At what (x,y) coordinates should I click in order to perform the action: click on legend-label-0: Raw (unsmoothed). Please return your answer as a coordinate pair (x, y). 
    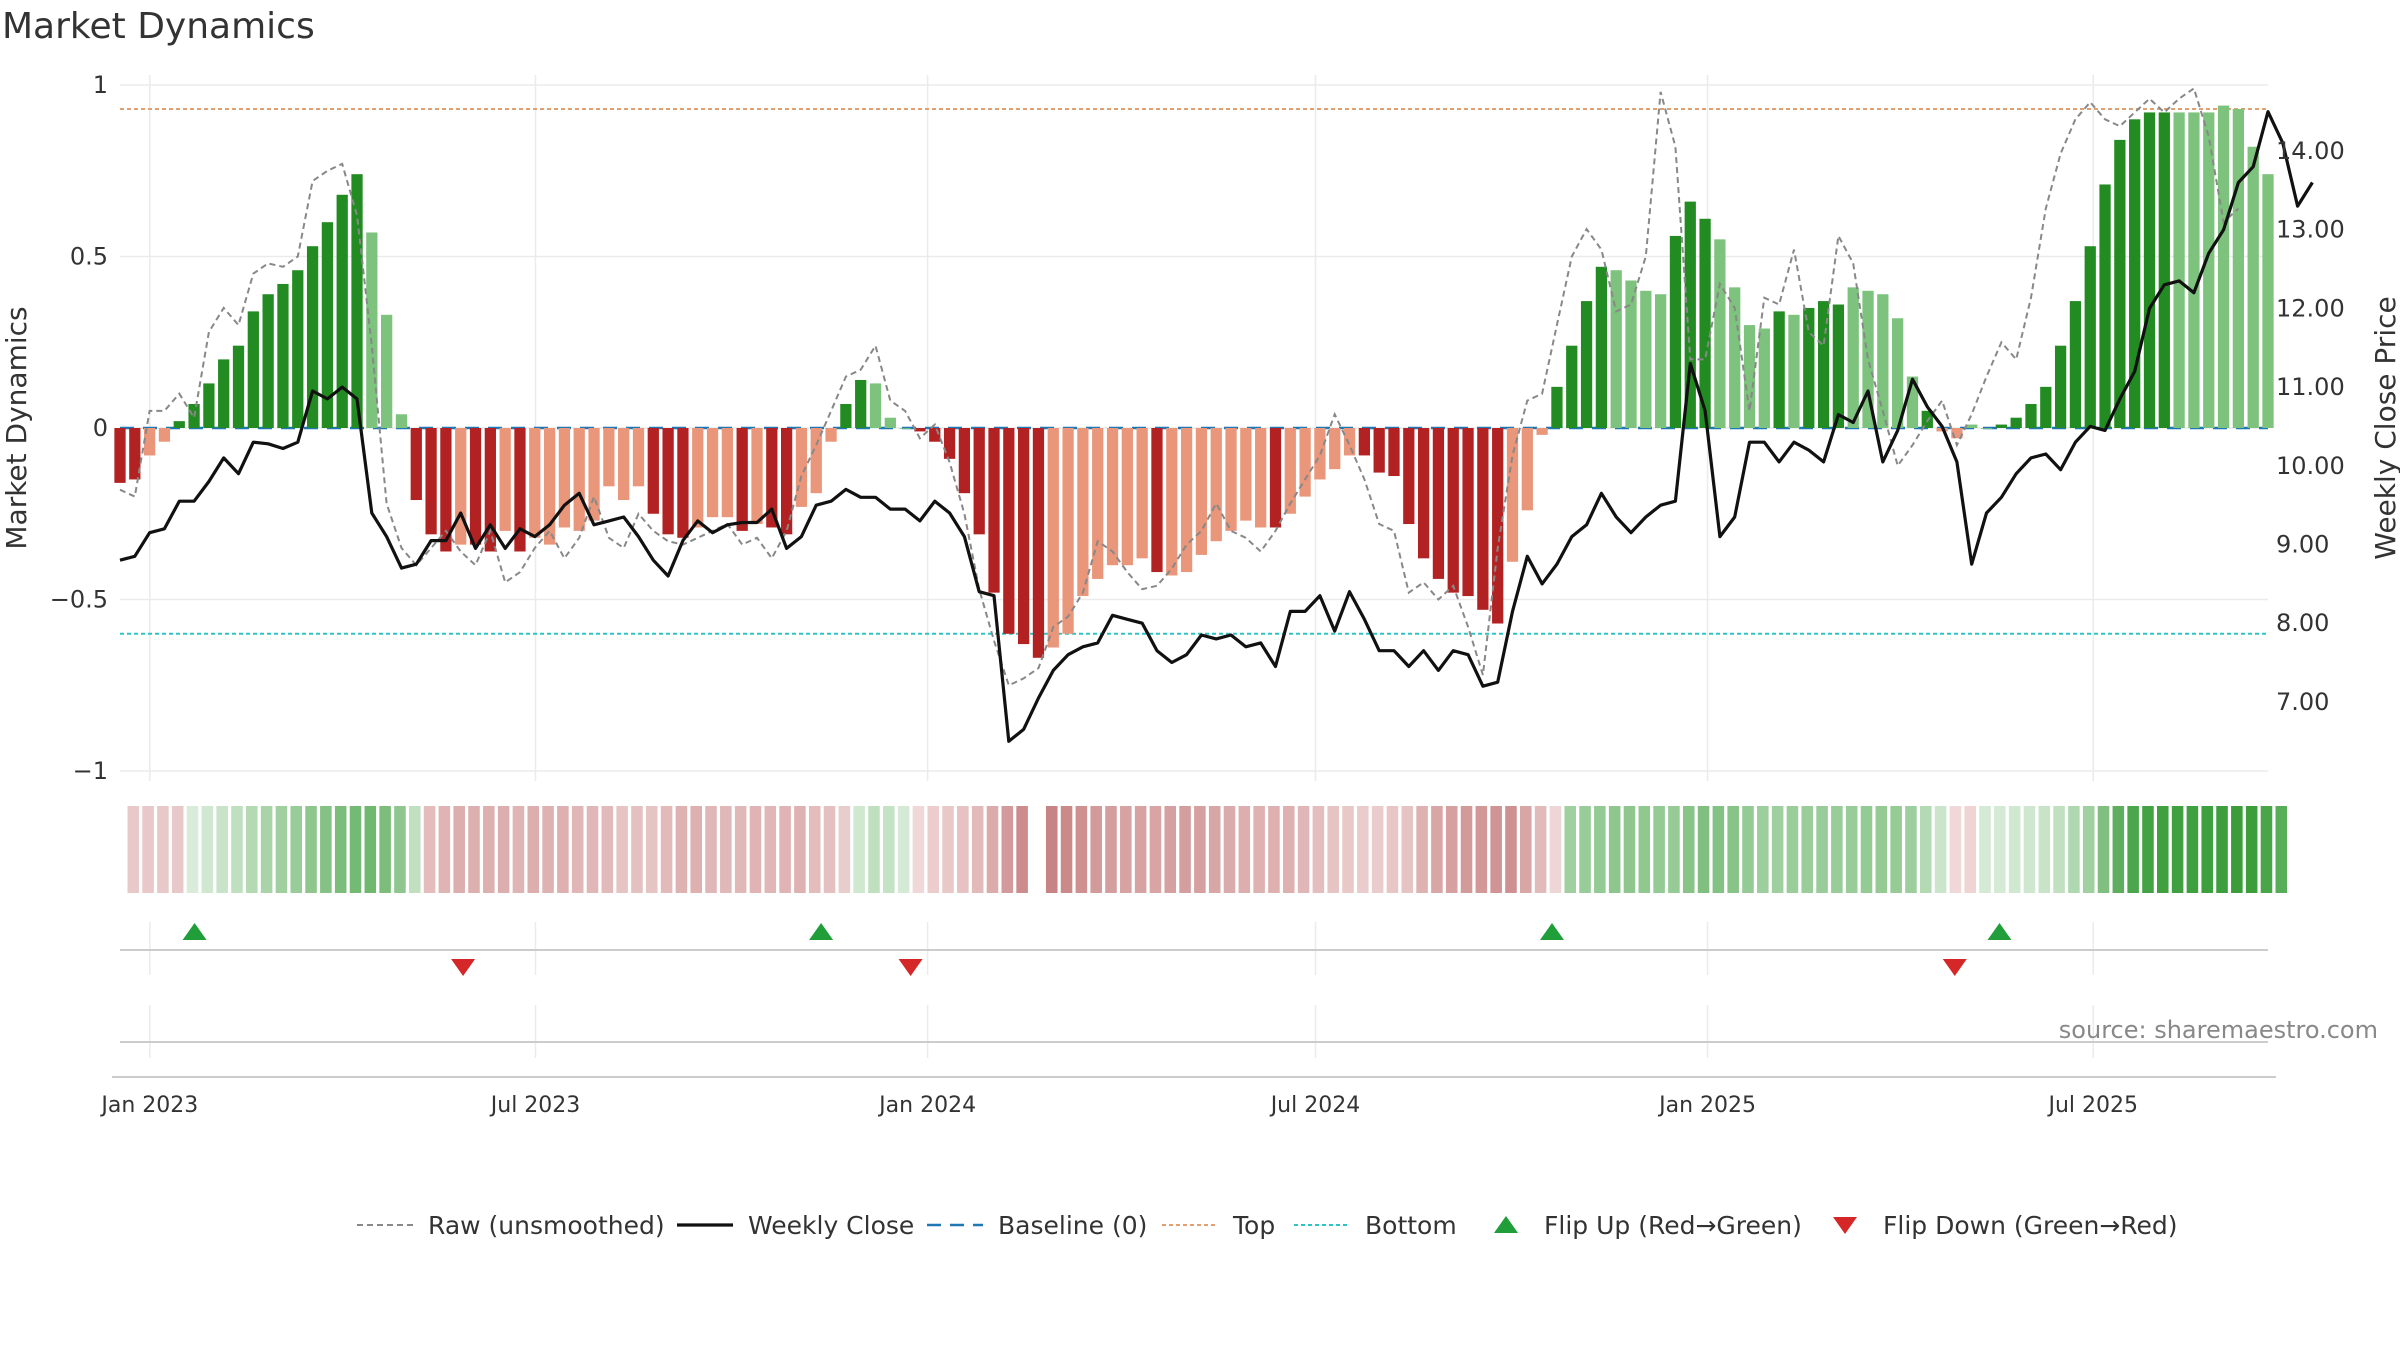
    Looking at the image, I should click on (546, 1225).